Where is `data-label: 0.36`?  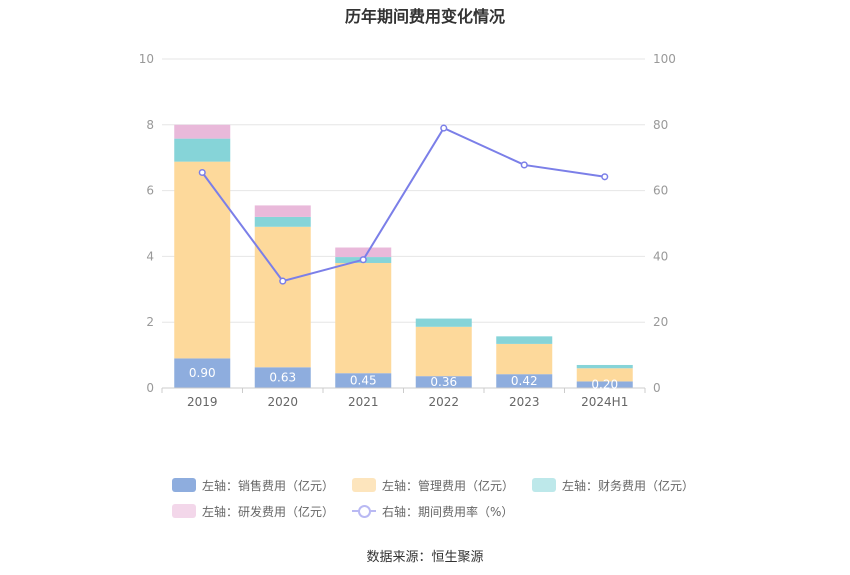
data-label: 0.36 is located at coordinates (443, 382).